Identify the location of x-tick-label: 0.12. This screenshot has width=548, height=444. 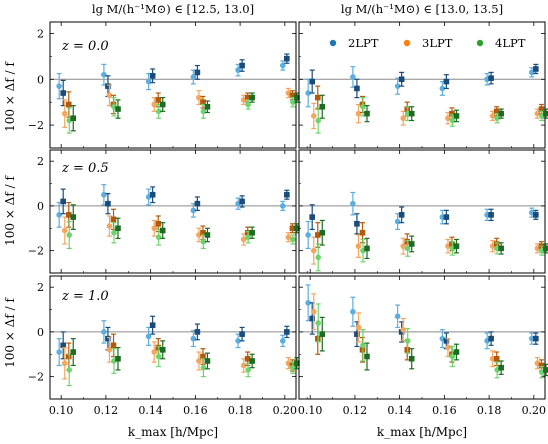
(355, 410).